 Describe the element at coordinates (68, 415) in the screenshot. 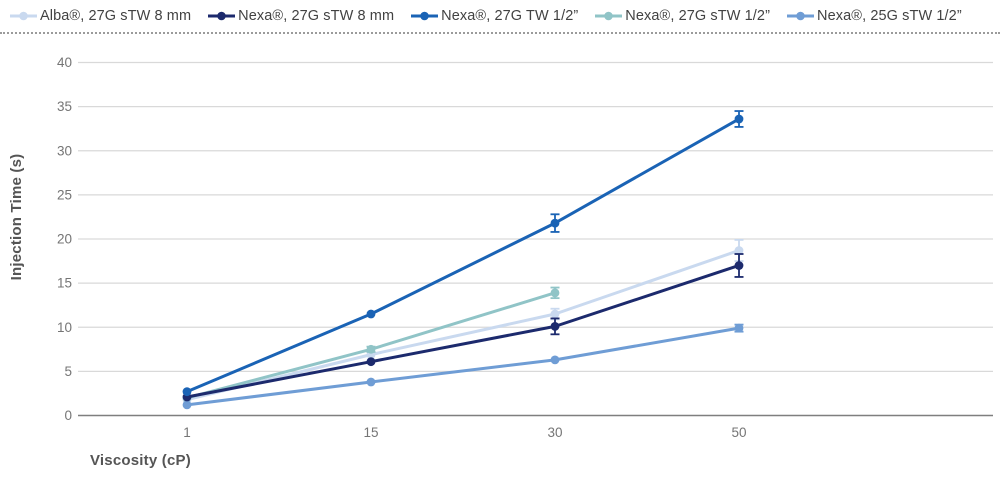

I see `y-tick-label: 0` at that location.